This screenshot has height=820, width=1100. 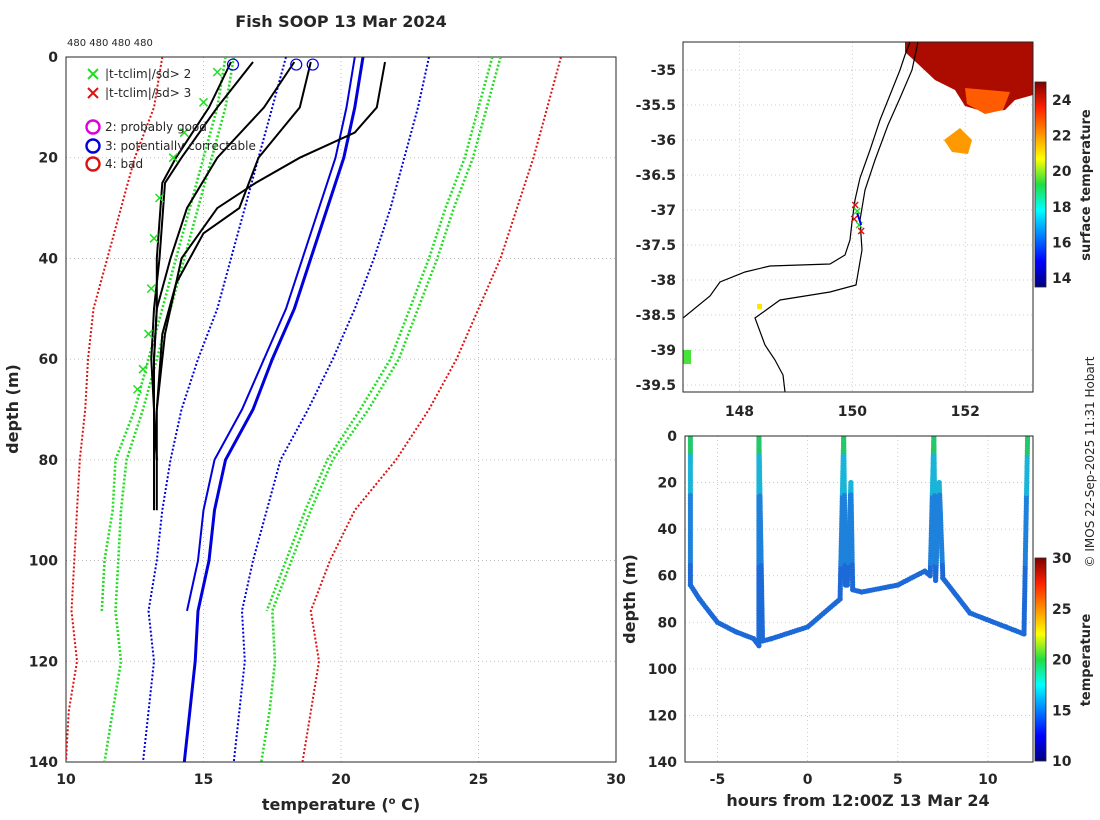 What do you see at coordinates (1061, 208) in the screenshot?
I see `sst-colorbar-tick: 18` at bounding box center [1061, 208].